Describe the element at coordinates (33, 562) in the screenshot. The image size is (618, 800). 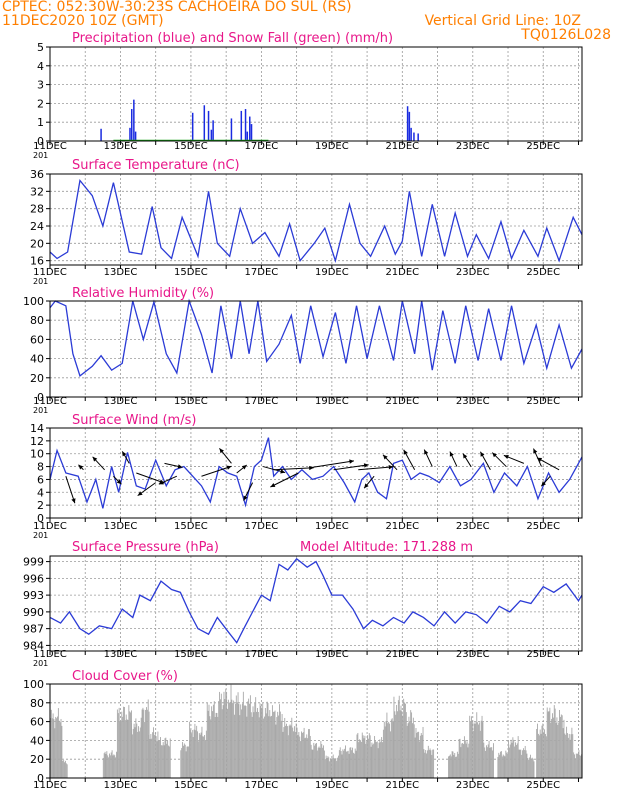
I see `y-tick-label: 999` at that location.